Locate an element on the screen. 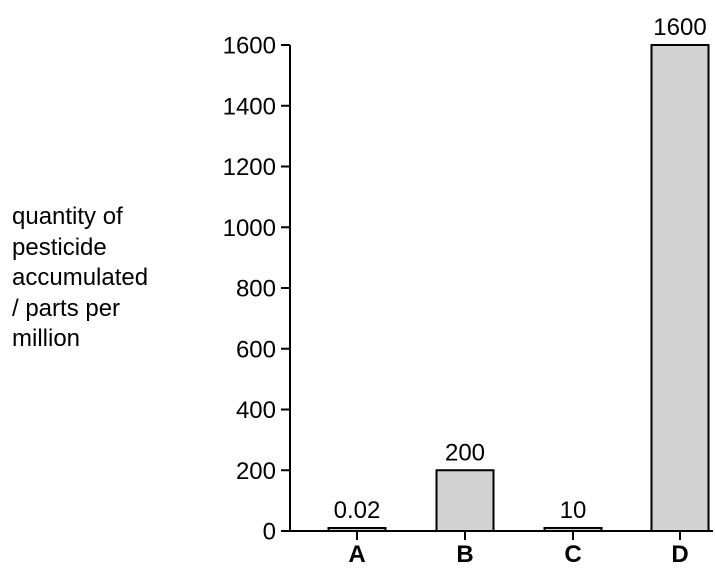 Image resolution: width=715 pixels, height=568 pixels. bar-a is located at coordinates (357, 529).